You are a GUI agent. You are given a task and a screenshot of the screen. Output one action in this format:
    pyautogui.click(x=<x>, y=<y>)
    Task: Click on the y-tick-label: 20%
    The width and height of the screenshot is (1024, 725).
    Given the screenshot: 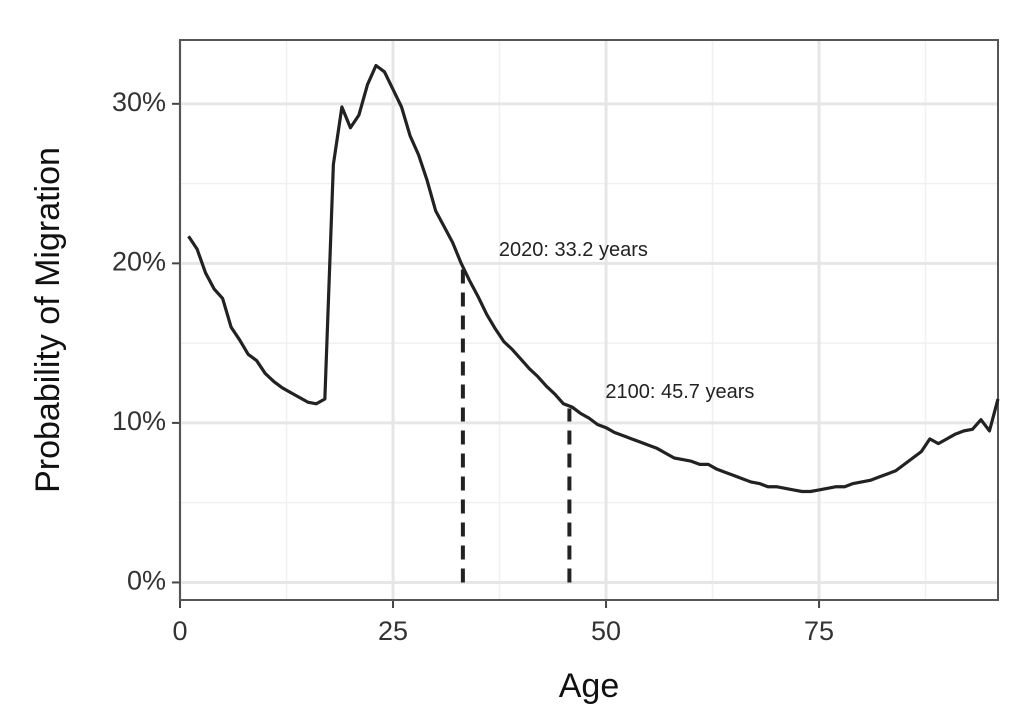 What is the action you would take?
    pyautogui.click(x=139, y=261)
    